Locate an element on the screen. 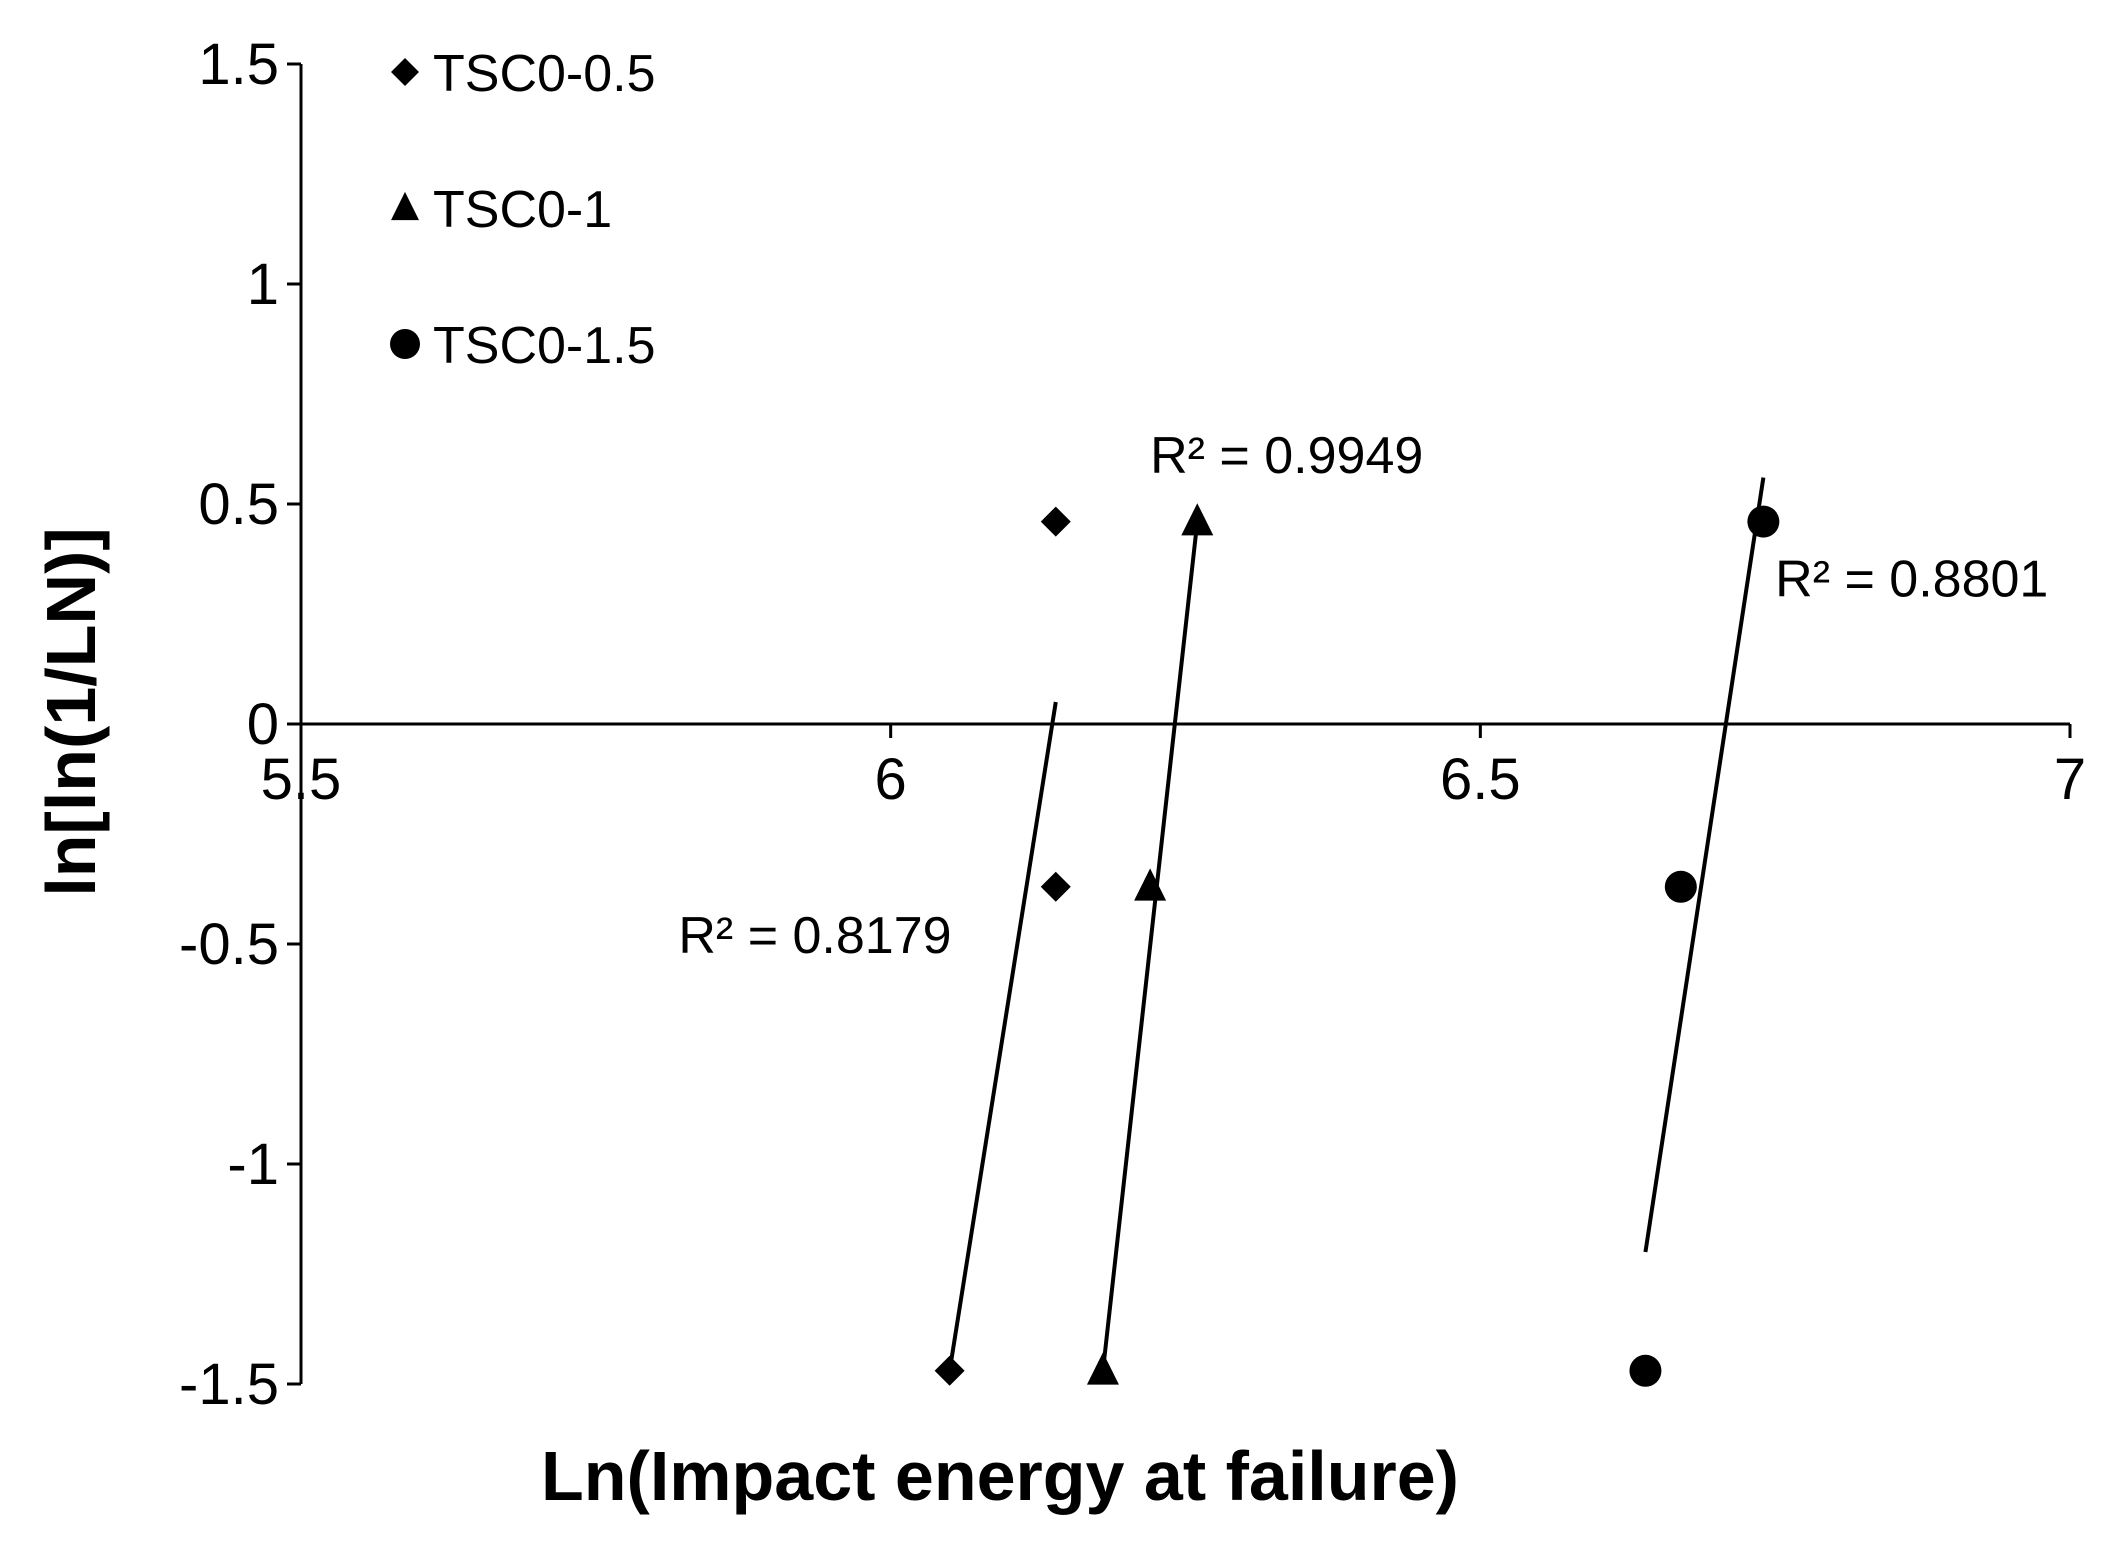  y-tick-label-0: 0 is located at coordinates (263, 724).